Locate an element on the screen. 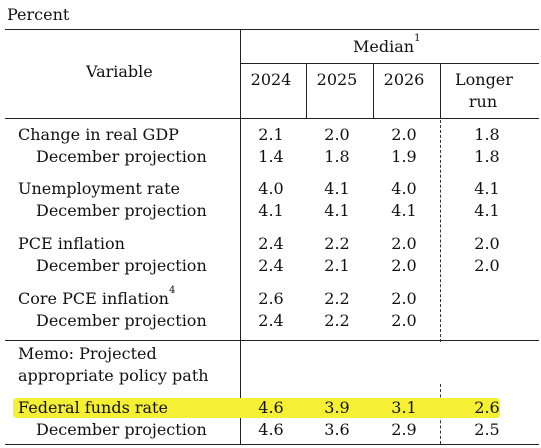 This screenshot has height=448, width=541. cell-gdp-2025: 2.0 is located at coordinates (337, 134).